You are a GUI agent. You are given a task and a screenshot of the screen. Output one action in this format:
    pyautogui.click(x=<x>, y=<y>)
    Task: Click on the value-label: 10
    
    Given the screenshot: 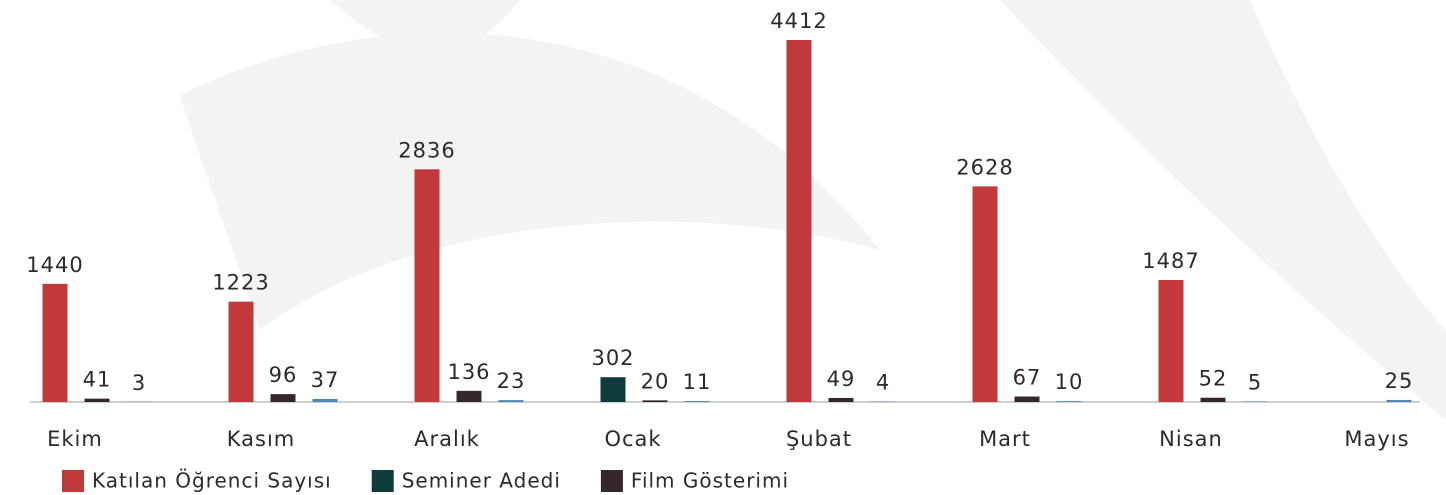 What is the action you would take?
    pyautogui.click(x=1069, y=382)
    